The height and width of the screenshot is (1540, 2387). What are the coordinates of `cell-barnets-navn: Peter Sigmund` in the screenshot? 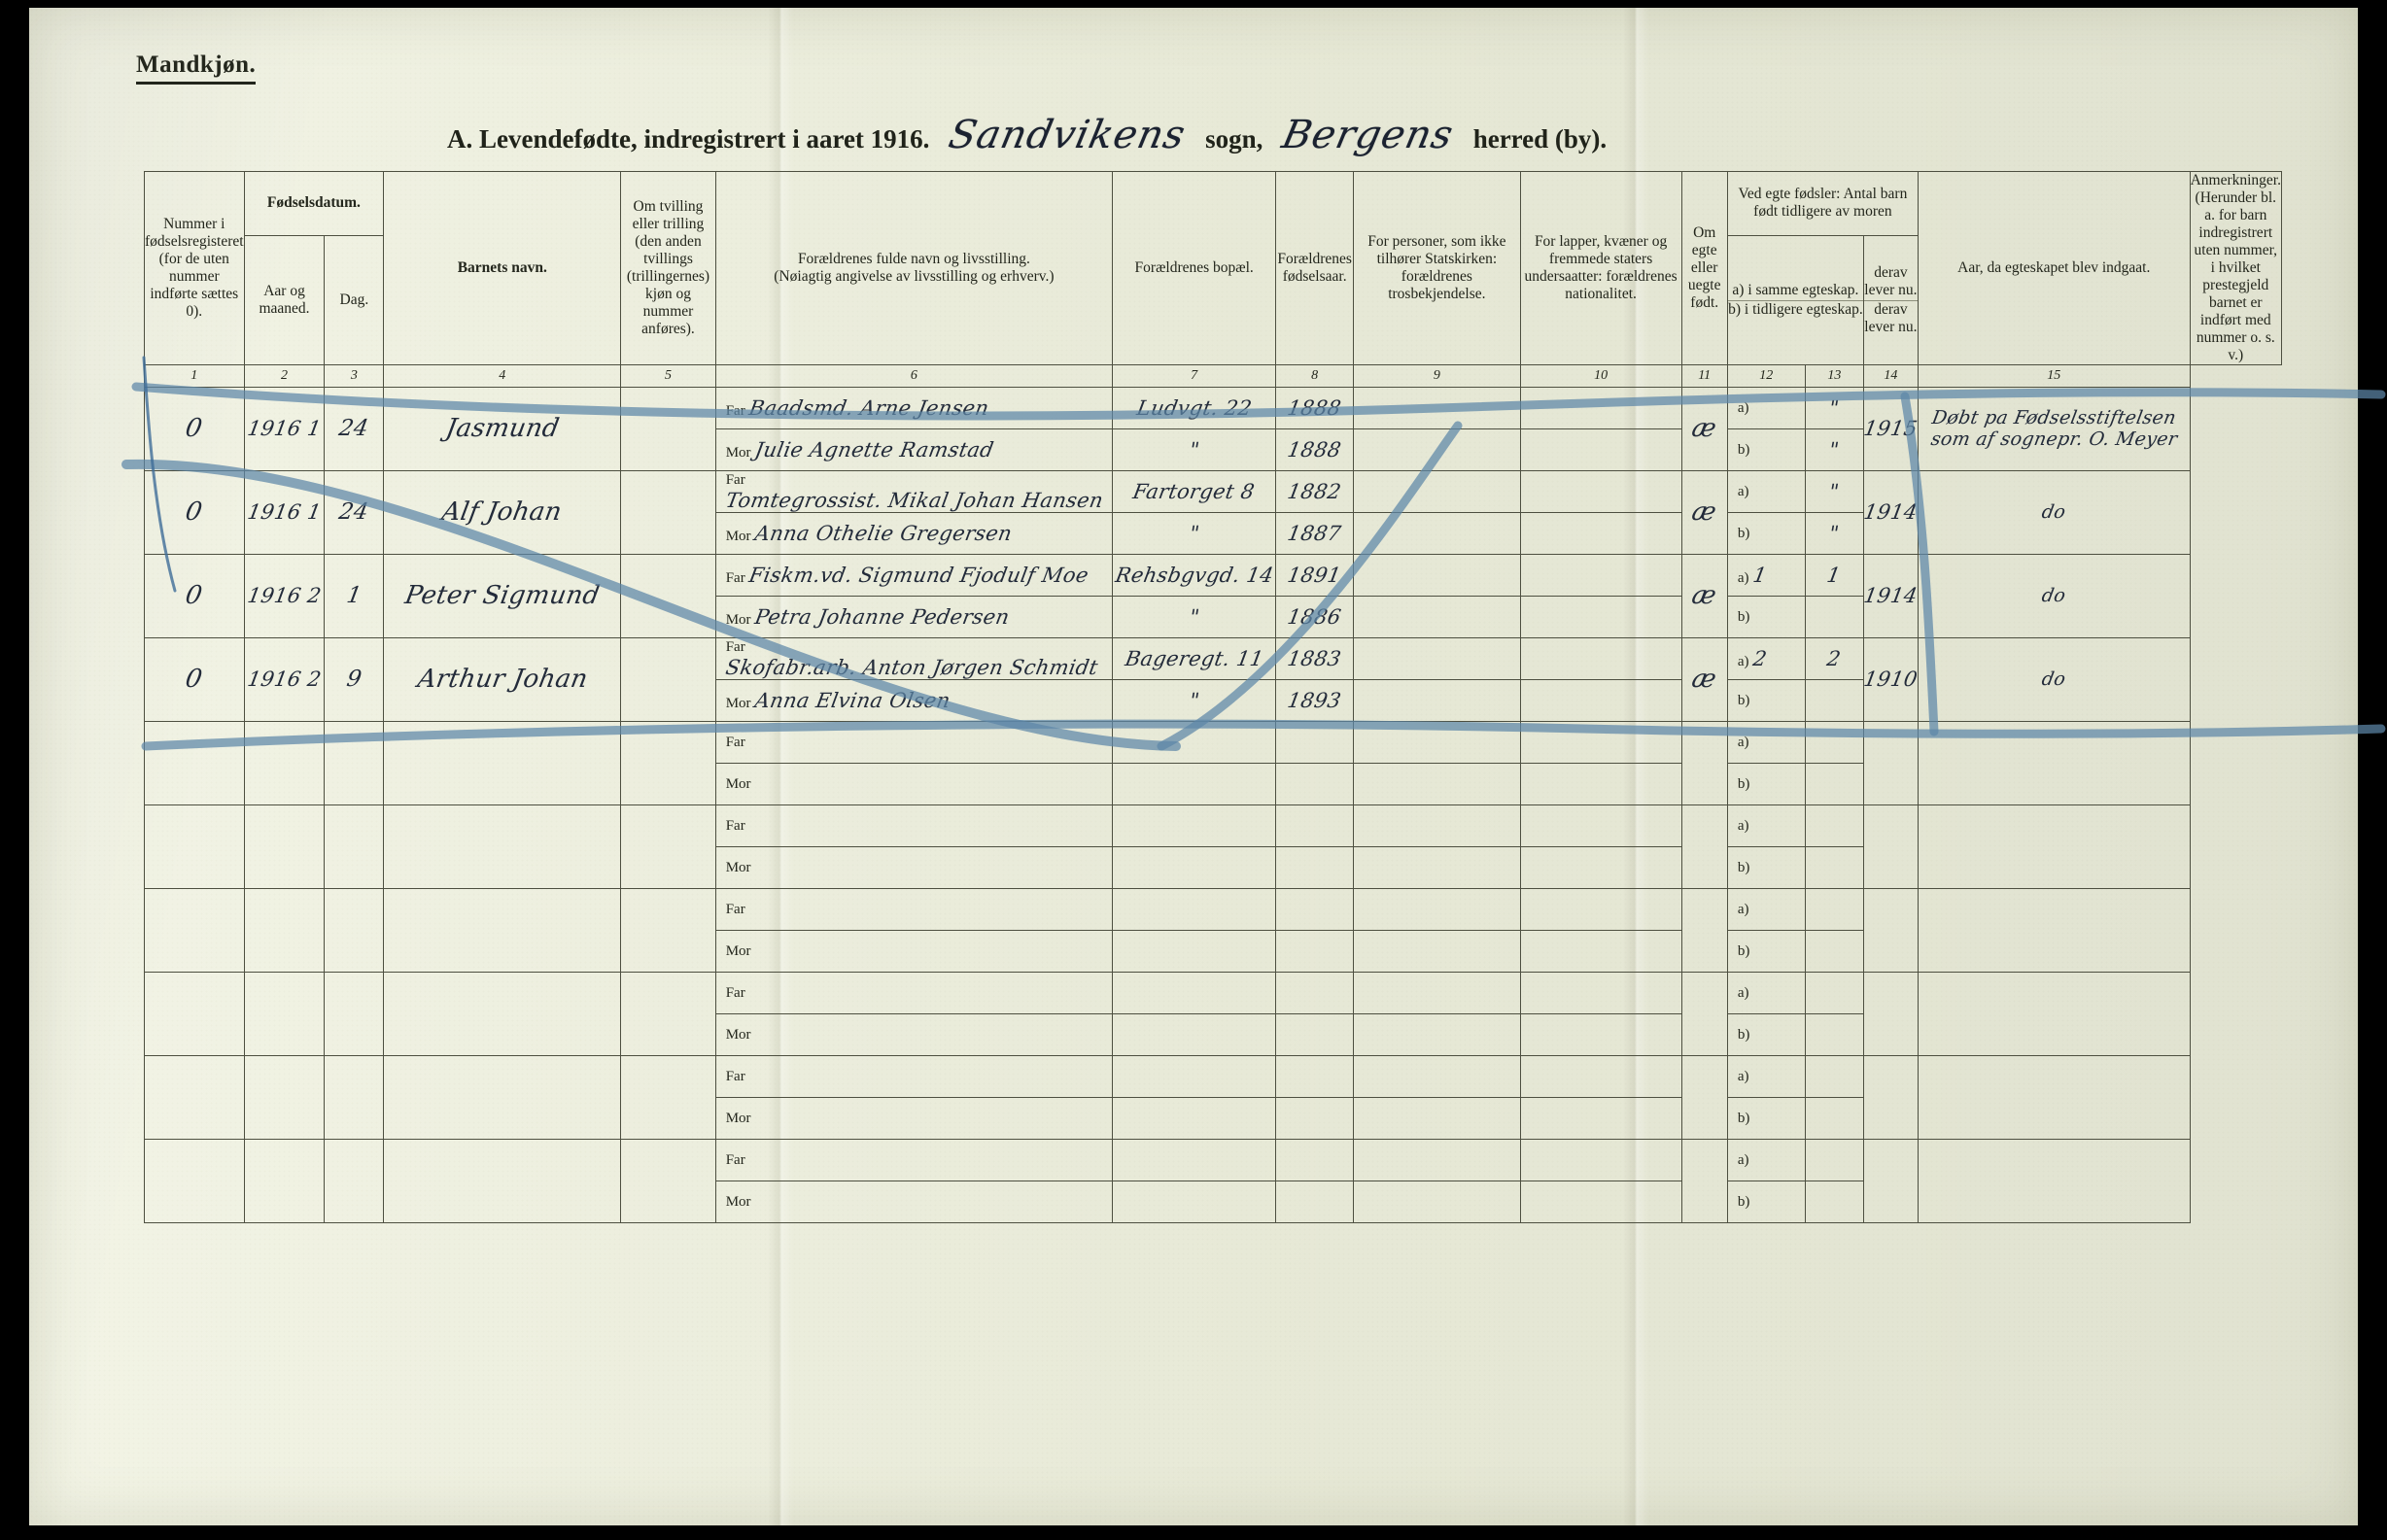 It's located at (502, 595).